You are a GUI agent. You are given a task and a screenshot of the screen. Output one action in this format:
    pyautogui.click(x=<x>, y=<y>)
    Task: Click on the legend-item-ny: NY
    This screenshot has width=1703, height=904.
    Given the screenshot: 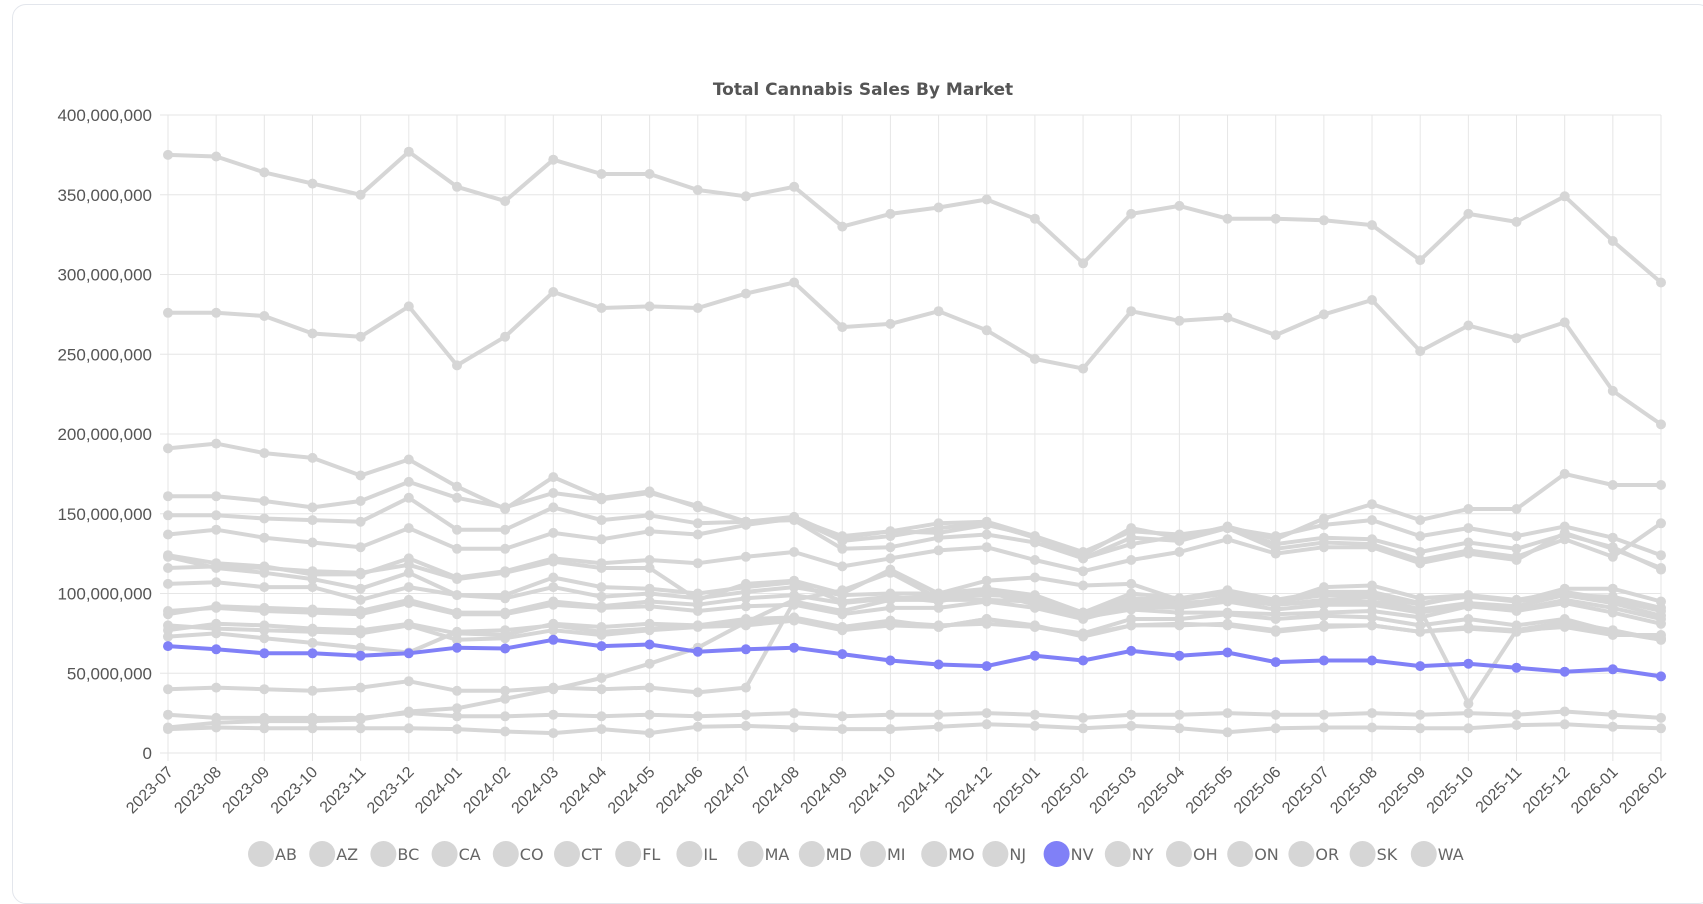 What is the action you would take?
    pyautogui.click(x=1129, y=854)
    